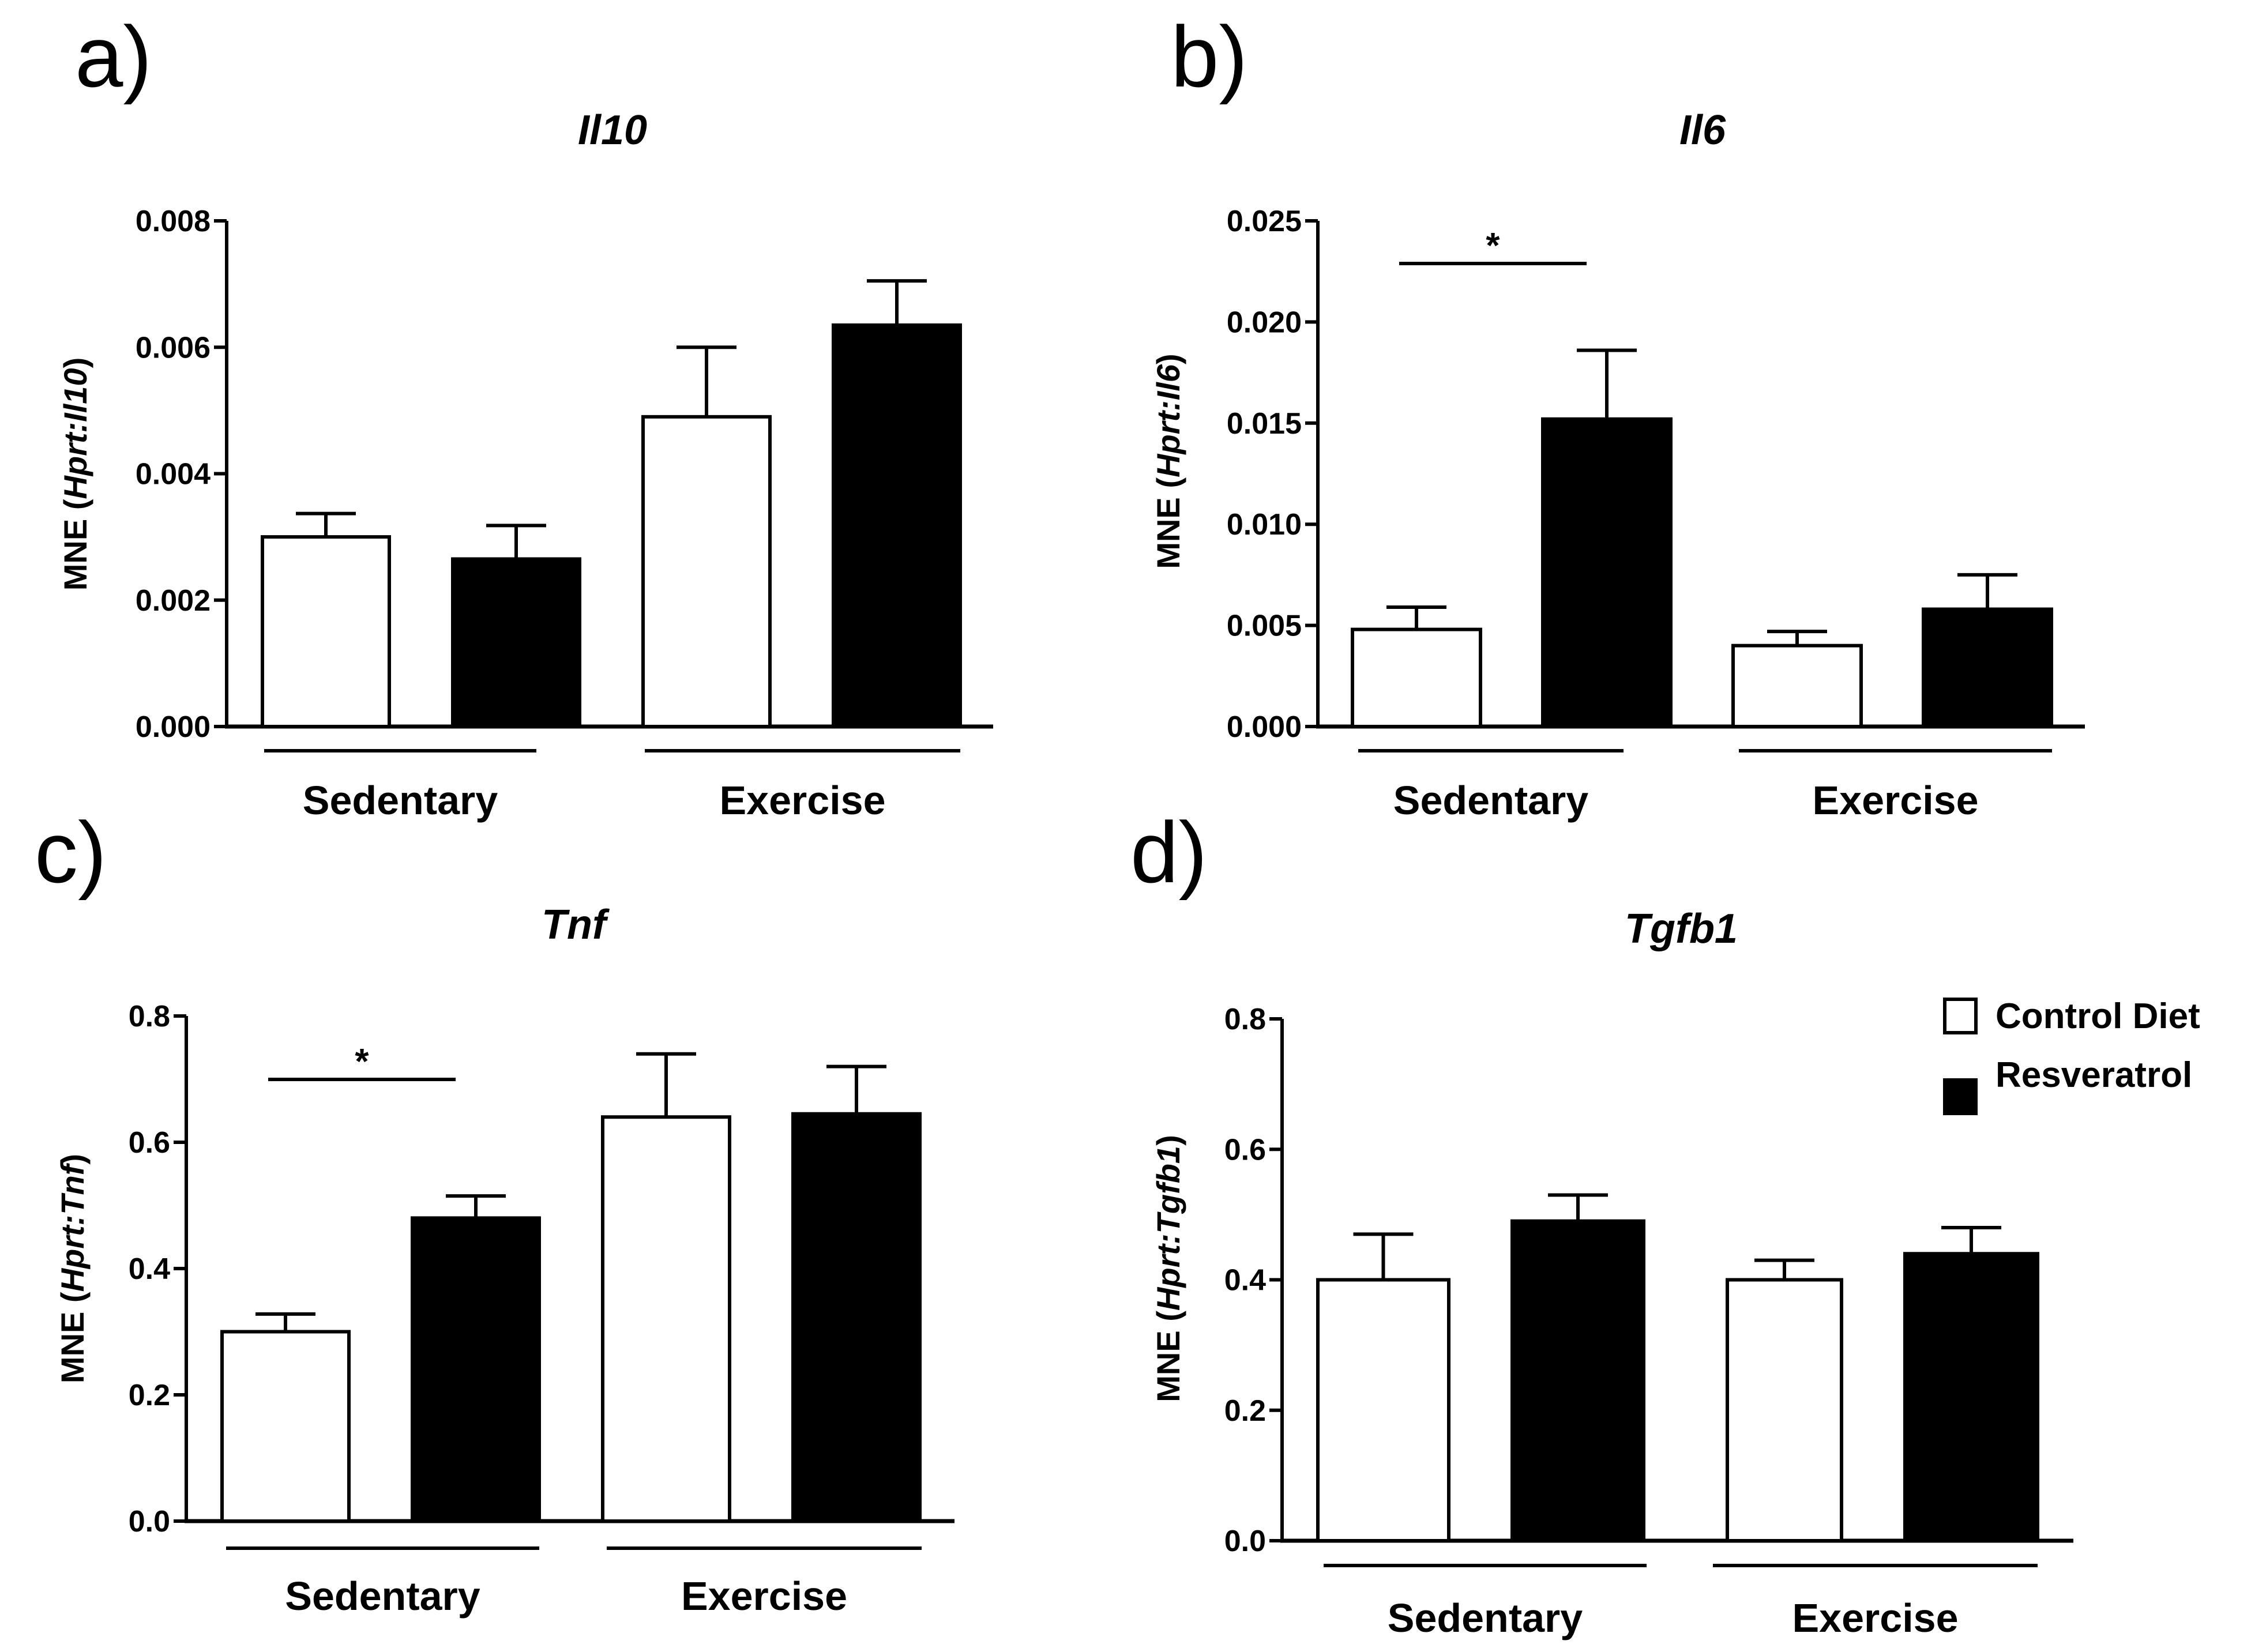  I want to click on panel-letter: c), so click(71, 852).